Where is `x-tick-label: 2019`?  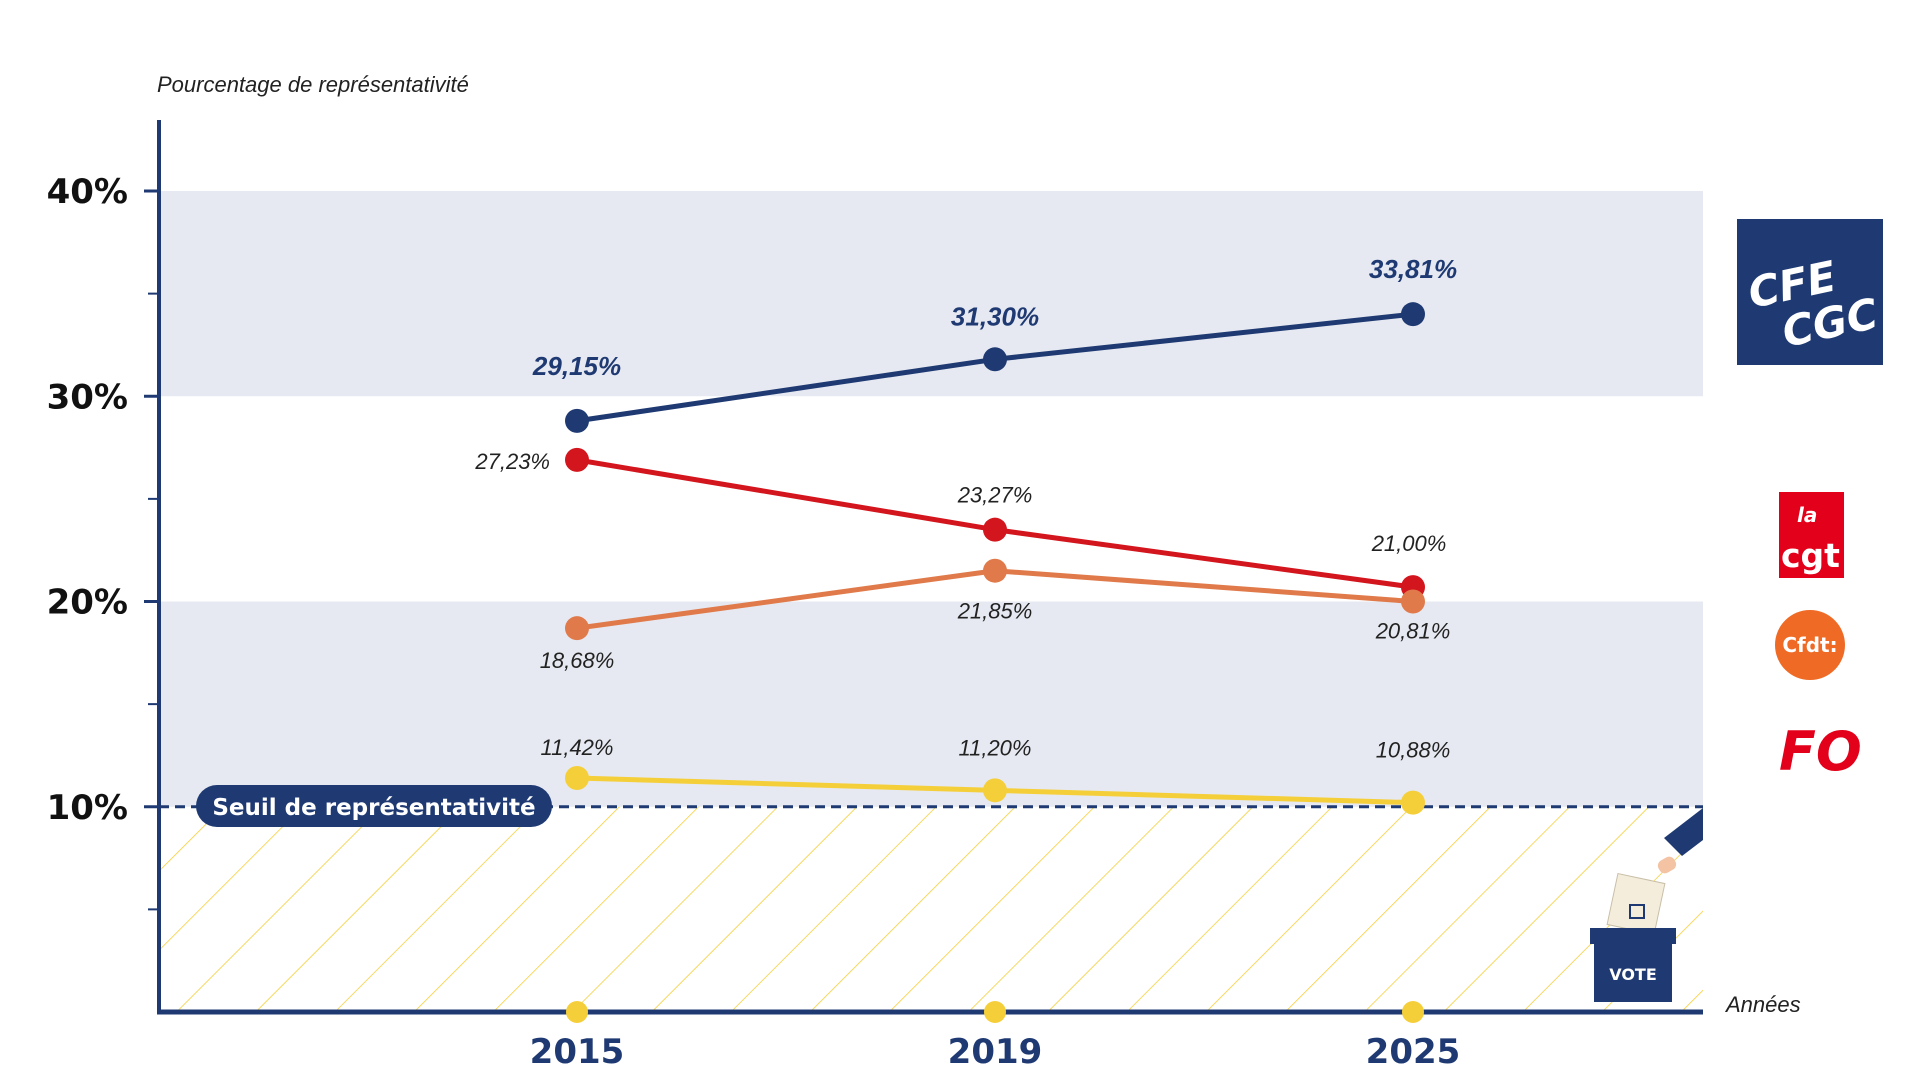 x-tick-label: 2019 is located at coordinates (995, 1052).